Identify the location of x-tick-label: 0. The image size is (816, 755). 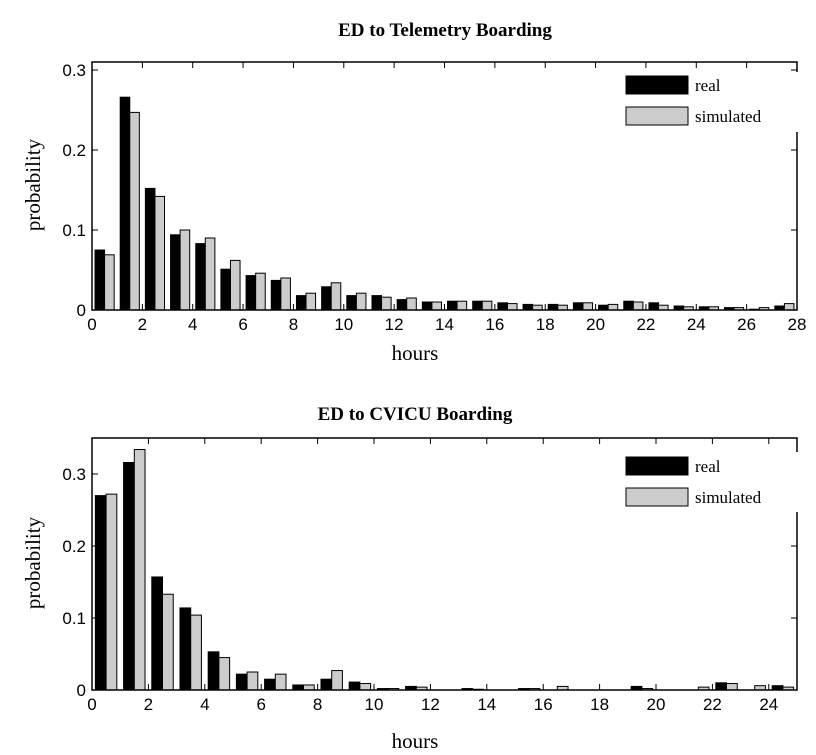
(91, 704).